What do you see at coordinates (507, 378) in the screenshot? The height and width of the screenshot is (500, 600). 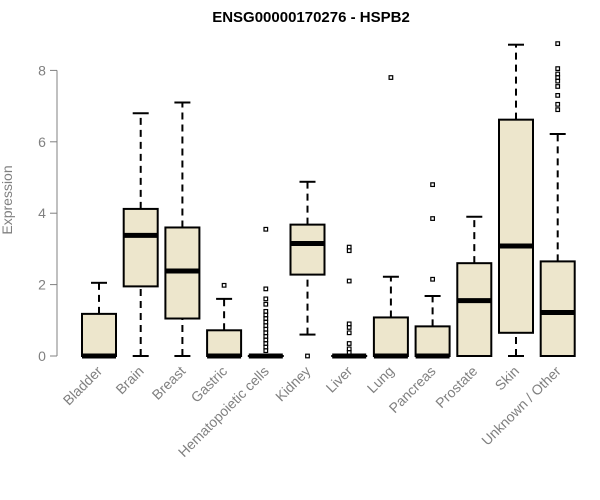 I see `x-tick-label: Skin` at bounding box center [507, 378].